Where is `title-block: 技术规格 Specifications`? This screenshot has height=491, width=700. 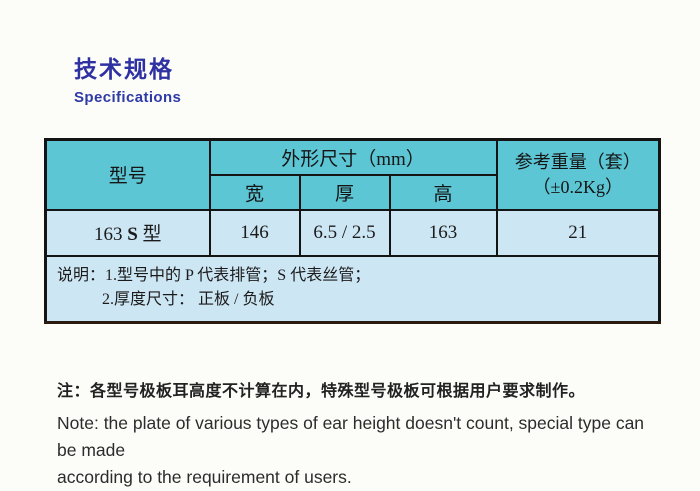 title-block: 技术规格 Specifications is located at coordinates (127, 78).